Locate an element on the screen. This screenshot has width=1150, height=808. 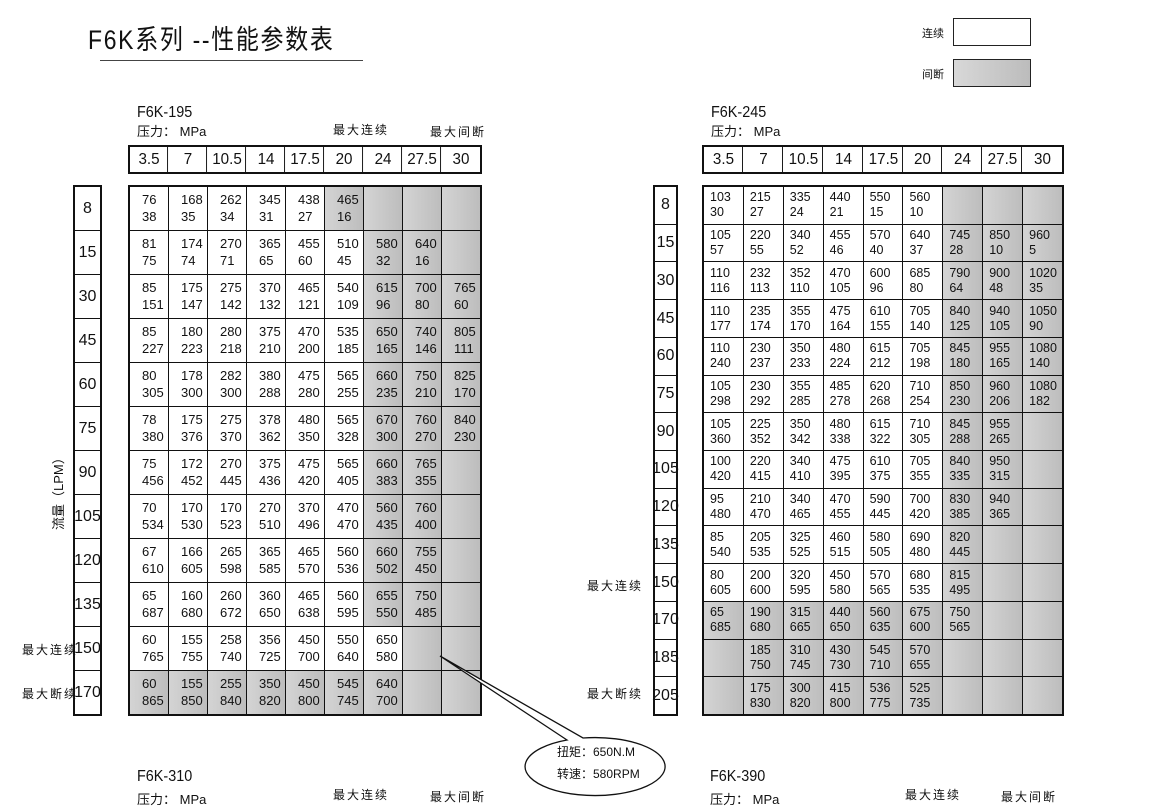
torque-value: 465 is located at coordinates (309, 596).